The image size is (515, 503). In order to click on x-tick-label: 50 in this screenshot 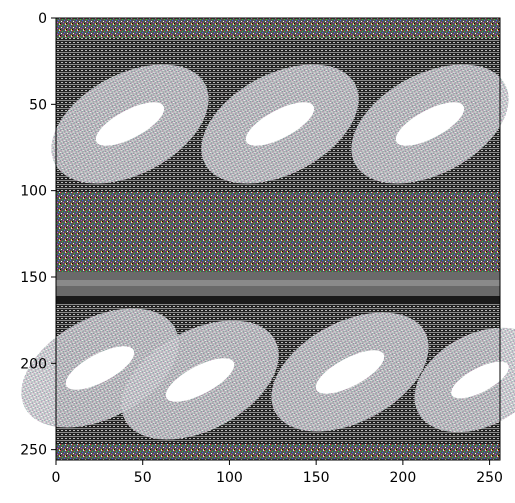, I will do `click(143, 478)`.